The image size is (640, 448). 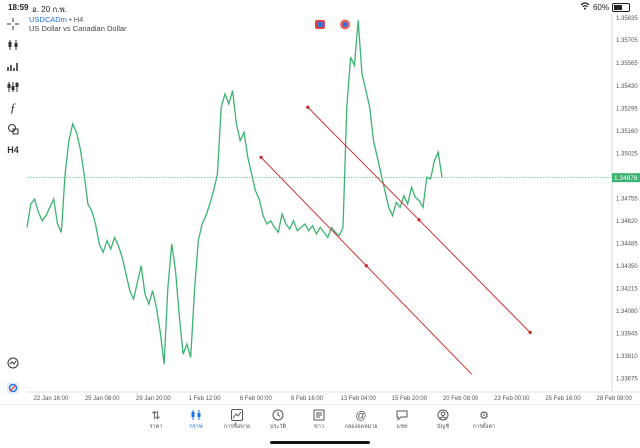 What do you see at coordinates (627, 41) in the screenshot?
I see `price-tick-label: 1.35705` at bounding box center [627, 41].